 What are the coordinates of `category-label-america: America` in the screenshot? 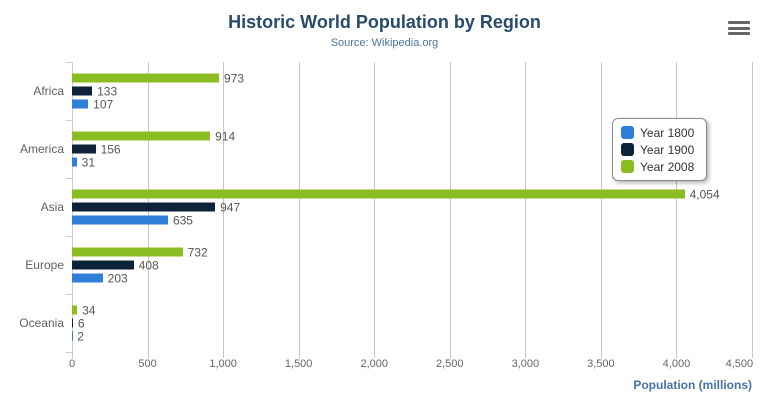 It's located at (41, 149).